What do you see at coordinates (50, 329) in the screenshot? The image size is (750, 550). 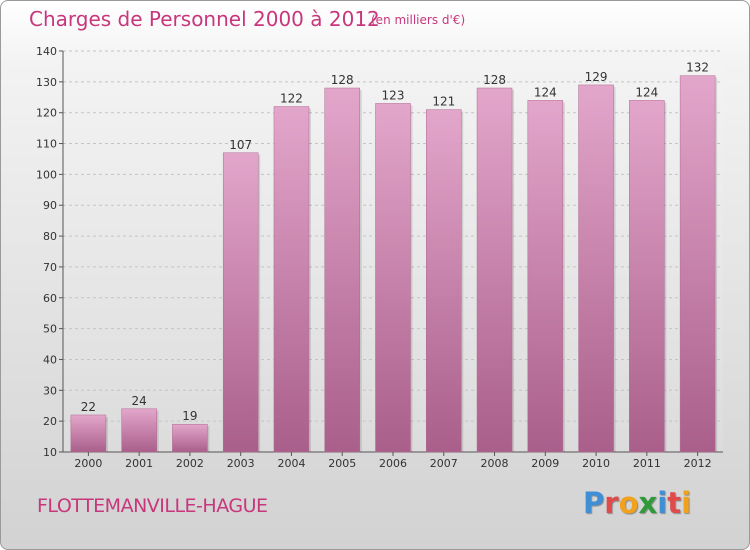 I see `y-tick-label: 50` at bounding box center [50, 329].